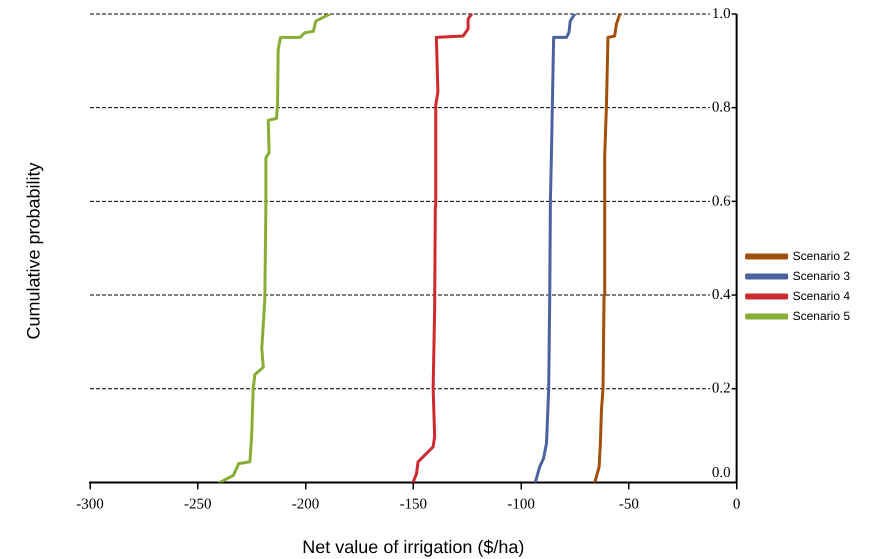  Describe the element at coordinates (628, 504) in the screenshot. I see `x-tick-label: -50` at that location.